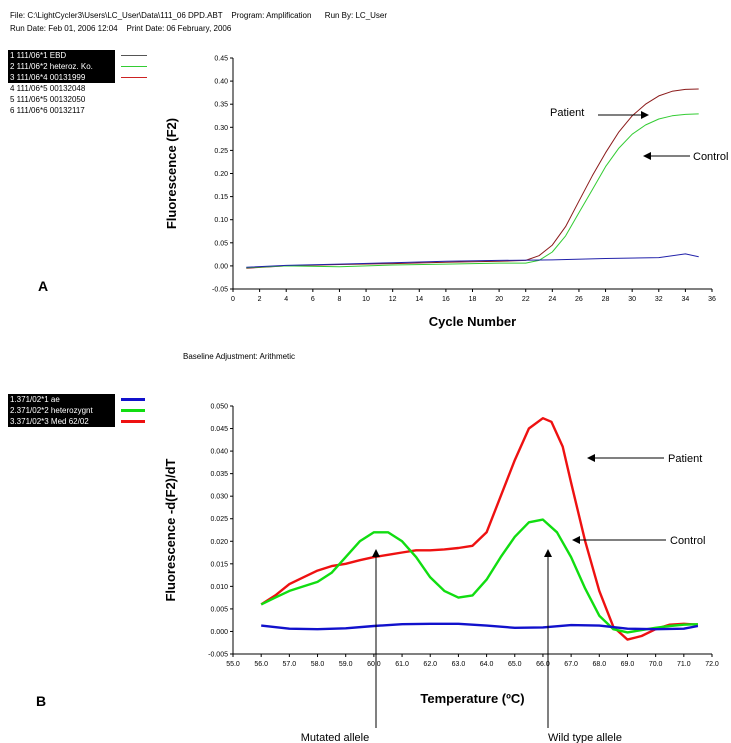 Image resolution: width=731 pixels, height=743 pixels. Describe the element at coordinates (260, 299) in the screenshot. I see `chart1-x-tick-label: 2` at that location.